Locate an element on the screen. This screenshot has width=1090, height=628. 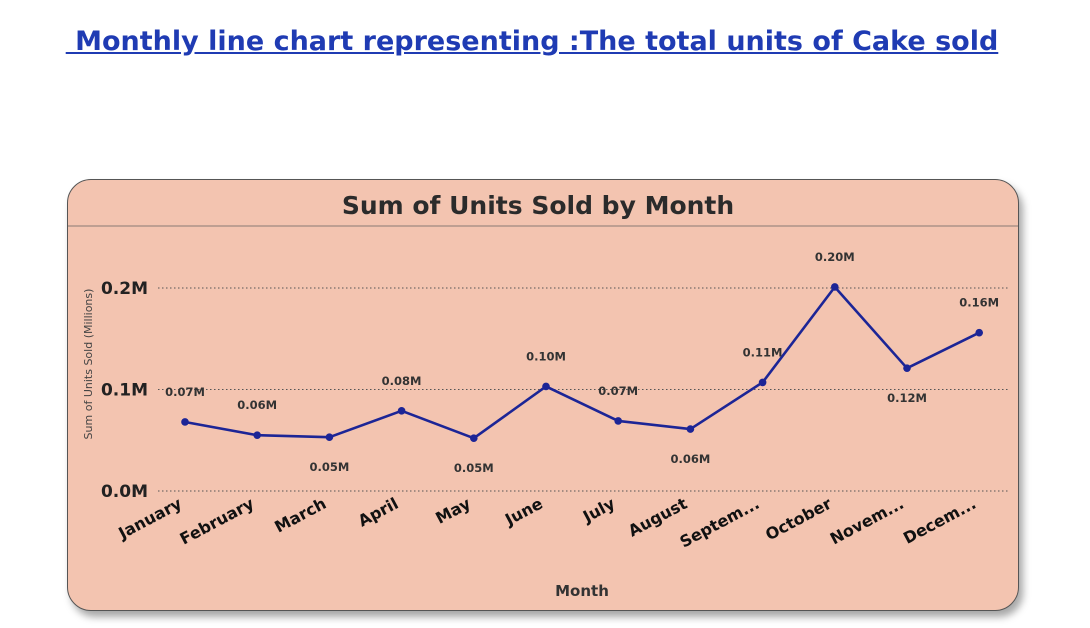
data-label: 0.10M is located at coordinates (546, 356).